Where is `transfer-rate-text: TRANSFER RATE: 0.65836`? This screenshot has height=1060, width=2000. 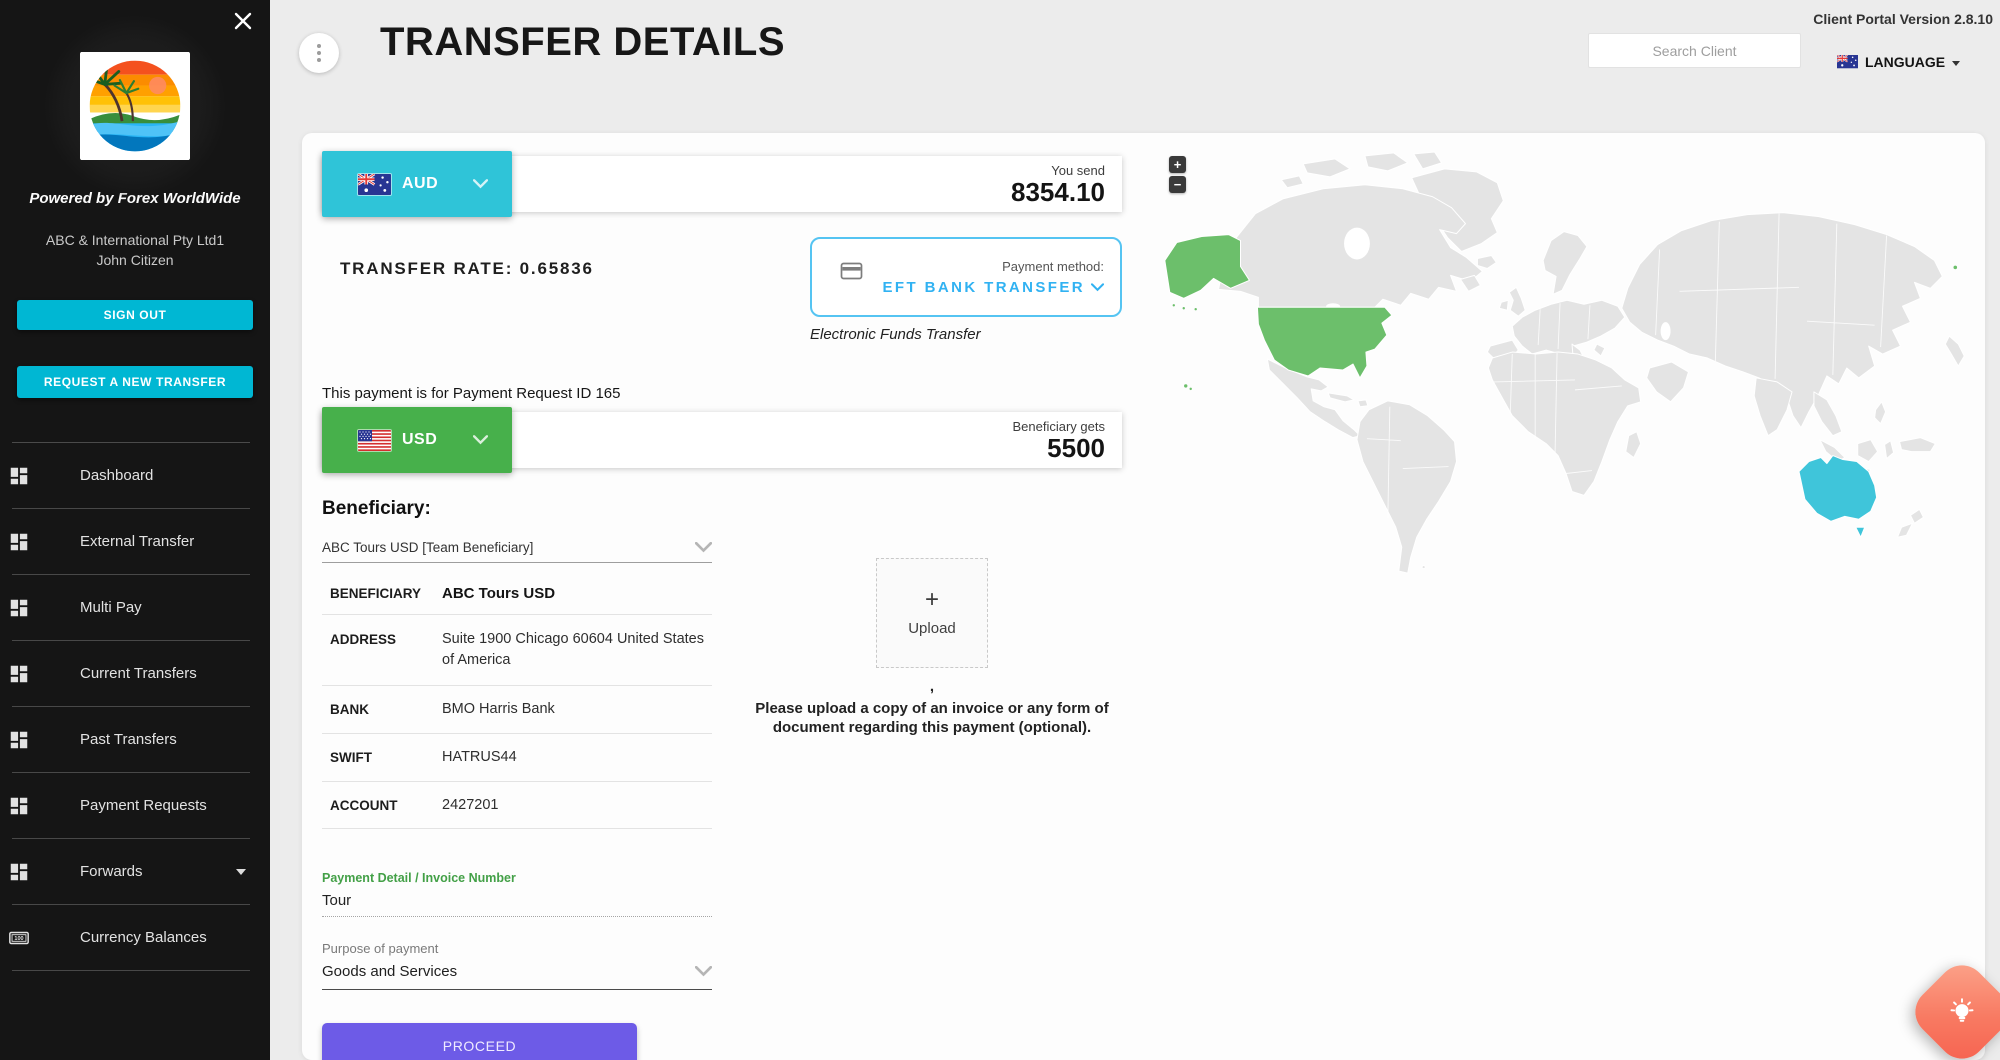
transfer-rate-text: TRANSFER RATE: 0.65836 is located at coordinates (467, 268).